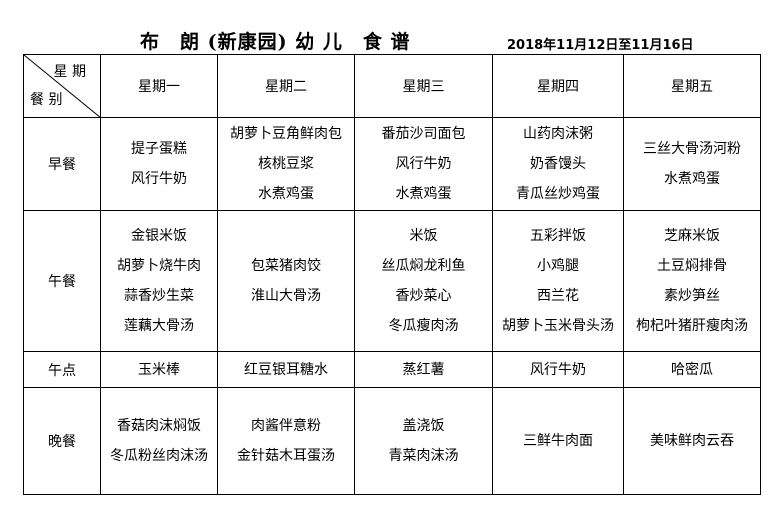 The image size is (767, 516). Describe the element at coordinates (692, 281) in the screenshot. I see `menu-cell: 芝麻米饭土豆焖排骨素炒笋丝枸杞叶猪肝瘦肉汤` at that location.